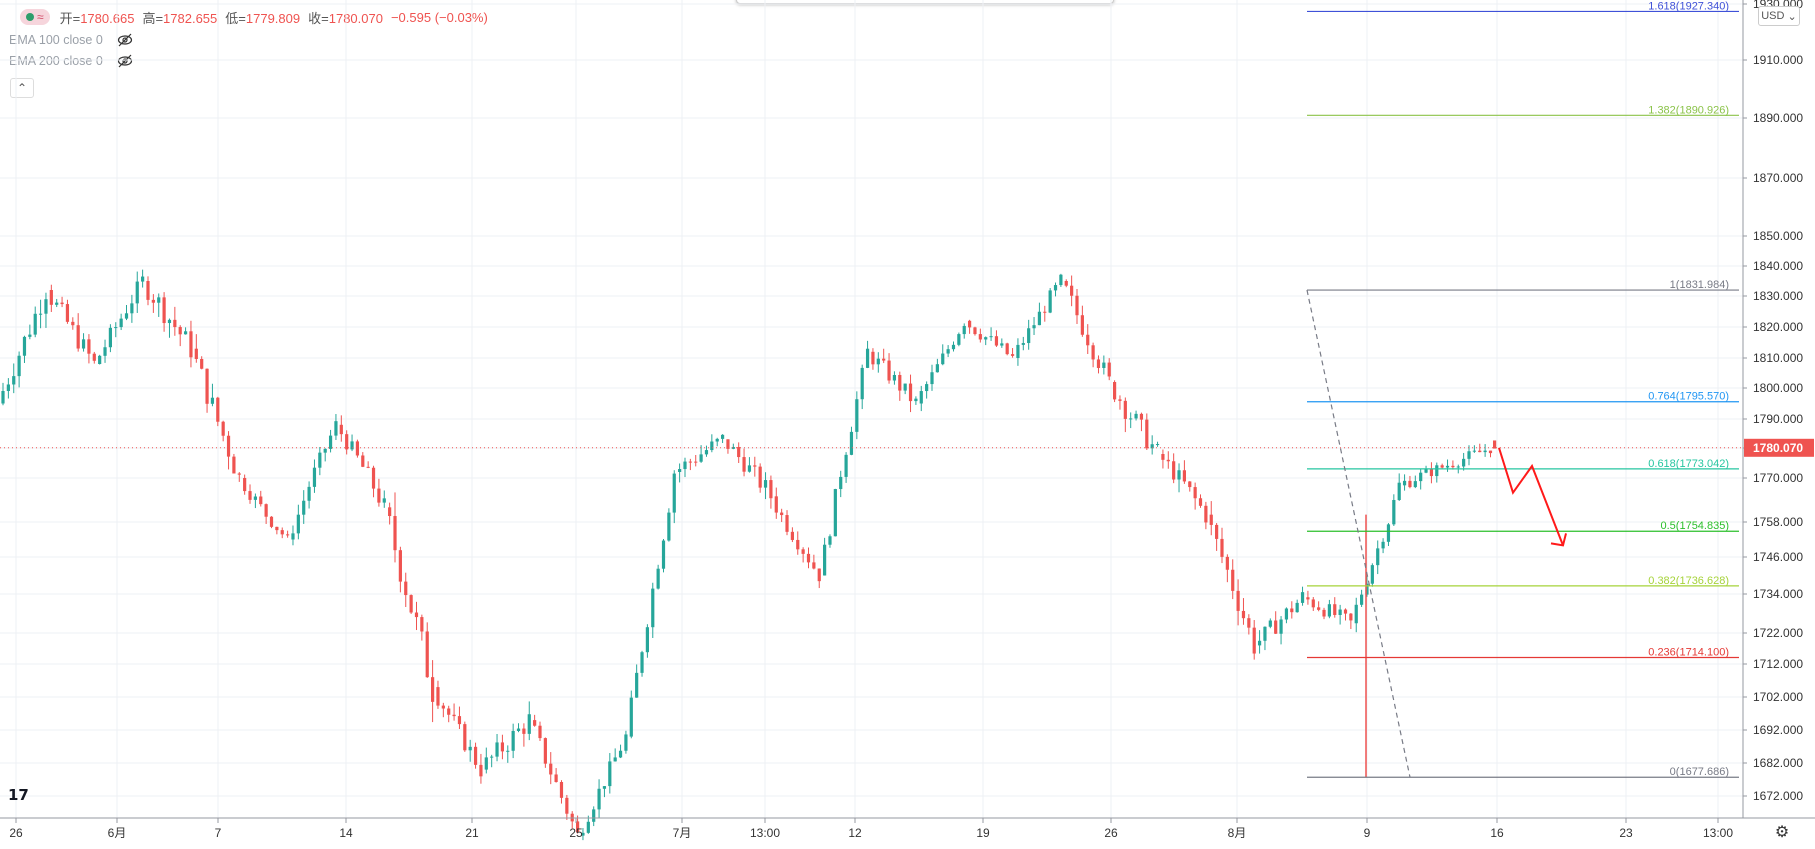  I want to click on price-tick-label: 1830.000, so click(1778, 296).